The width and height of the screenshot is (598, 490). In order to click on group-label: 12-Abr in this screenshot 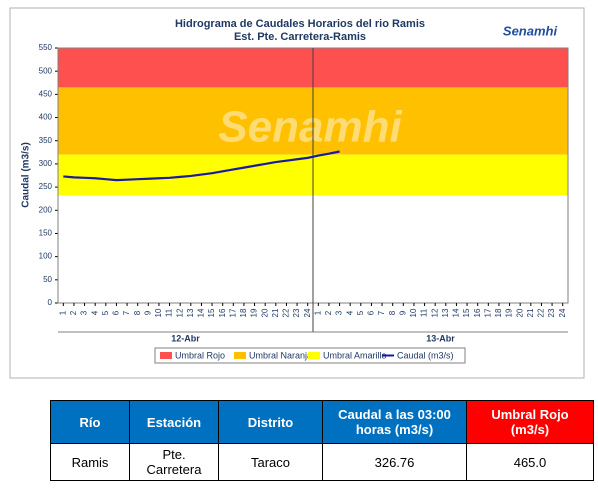, I will do `click(185, 338)`.